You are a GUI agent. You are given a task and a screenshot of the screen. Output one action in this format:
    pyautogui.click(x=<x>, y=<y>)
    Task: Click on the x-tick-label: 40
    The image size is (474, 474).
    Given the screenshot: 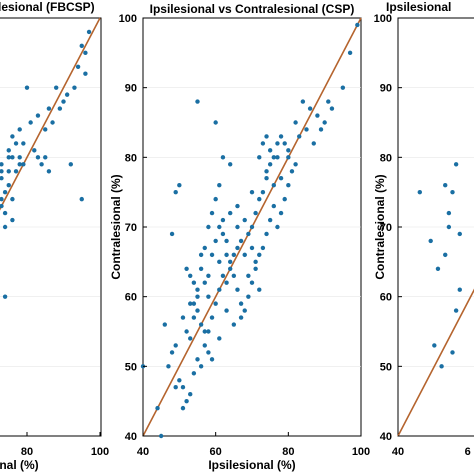 What is the action you would take?
    pyautogui.click(x=143, y=452)
    